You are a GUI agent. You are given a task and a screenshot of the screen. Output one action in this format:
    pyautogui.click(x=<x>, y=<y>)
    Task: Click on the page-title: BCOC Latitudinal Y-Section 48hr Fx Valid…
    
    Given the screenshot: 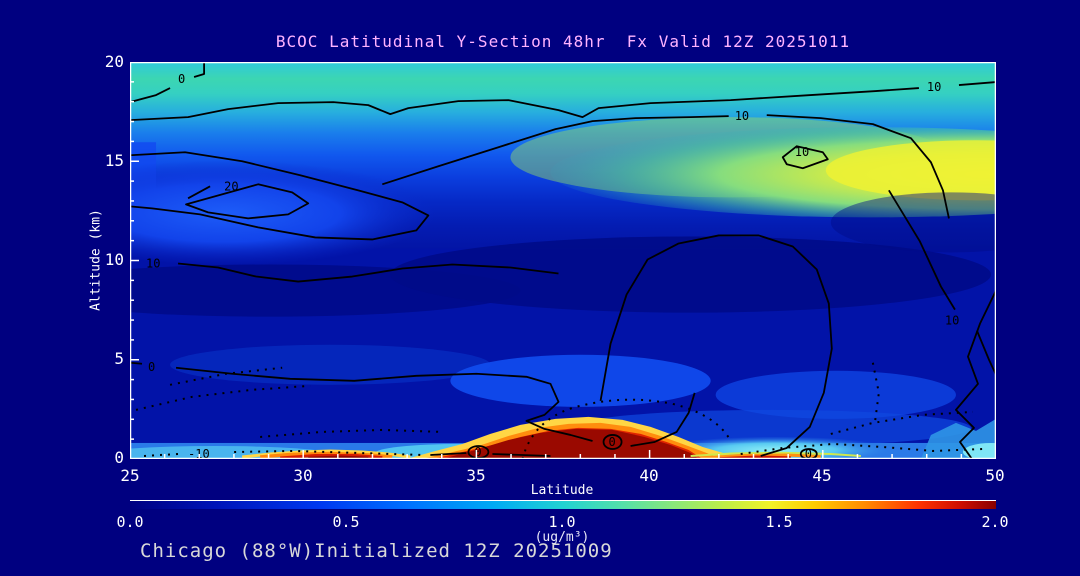 What is the action you would take?
    pyautogui.click(x=563, y=41)
    